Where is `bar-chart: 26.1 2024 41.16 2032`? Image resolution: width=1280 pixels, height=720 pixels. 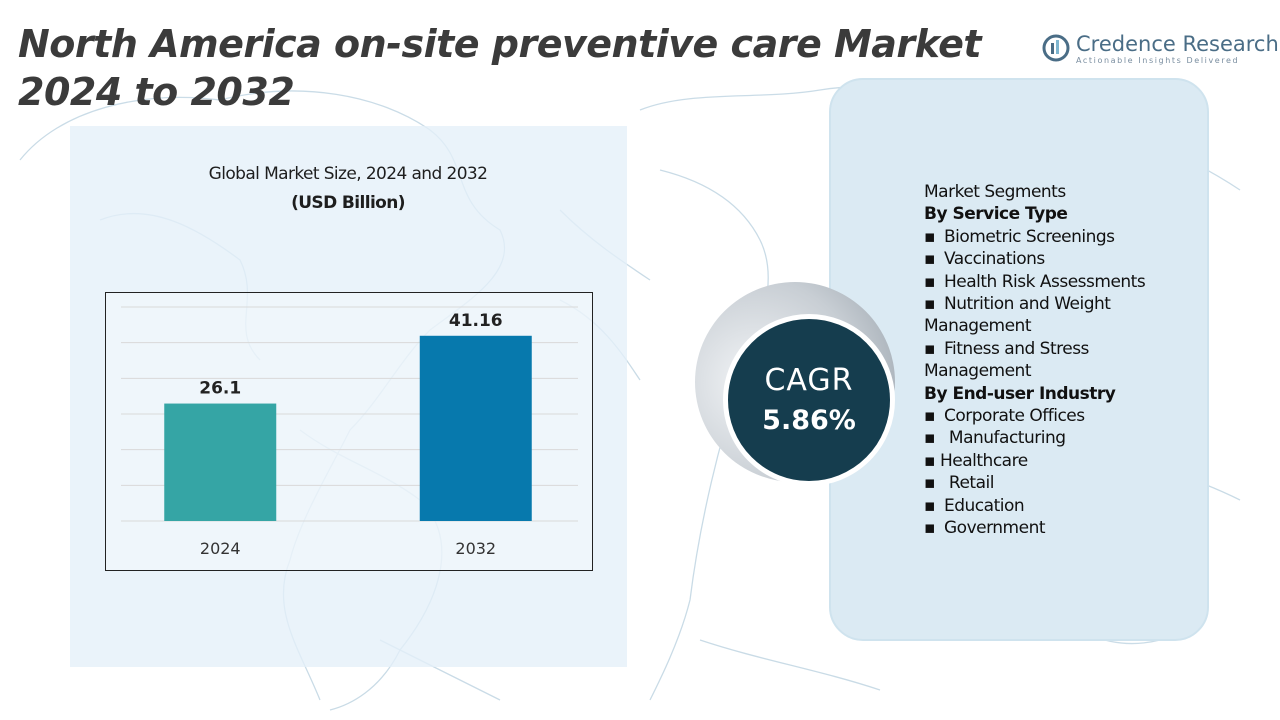
bar-chart: 26.1 2024 41.16 2032 is located at coordinates (349, 431).